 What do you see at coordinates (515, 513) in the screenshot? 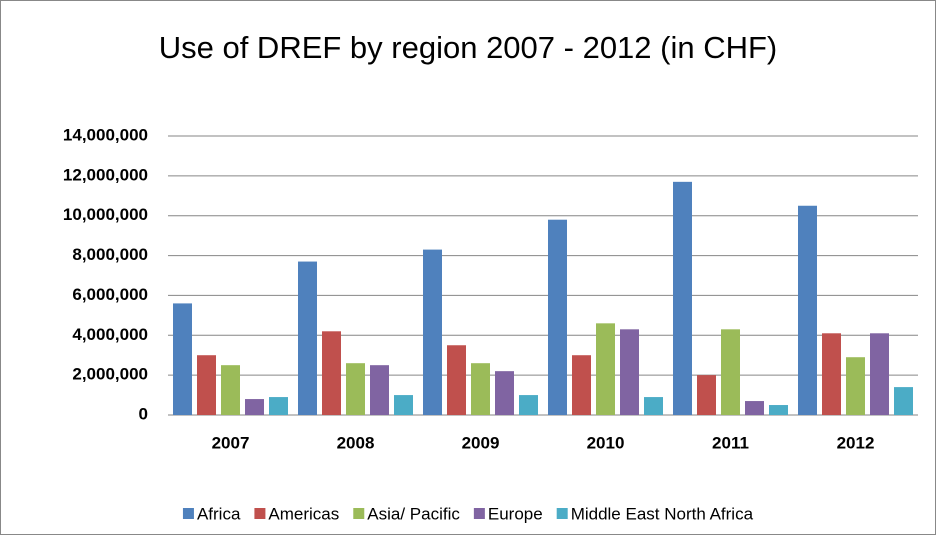
I see `legend-label: Europe` at bounding box center [515, 513].